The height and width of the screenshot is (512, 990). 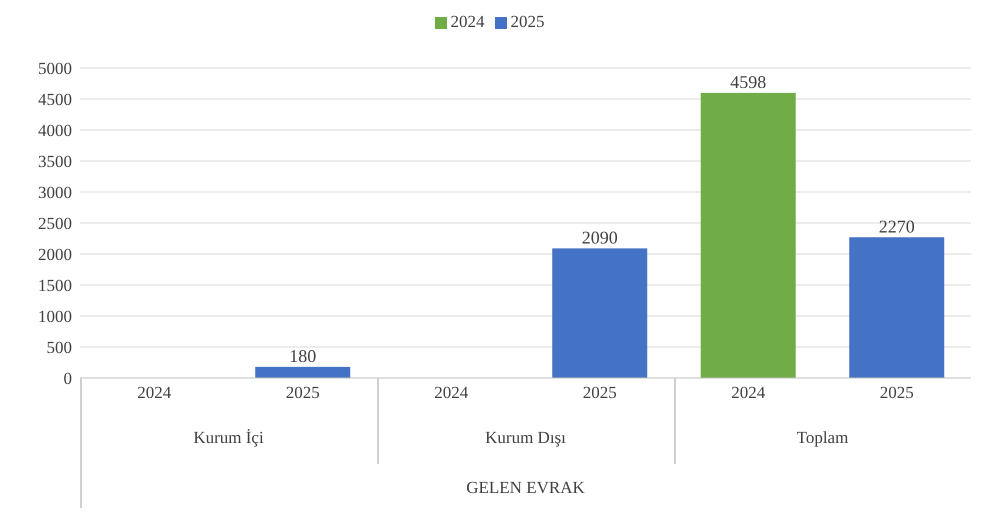 I want to click on text: Kurum İçi, so click(x=228, y=438).